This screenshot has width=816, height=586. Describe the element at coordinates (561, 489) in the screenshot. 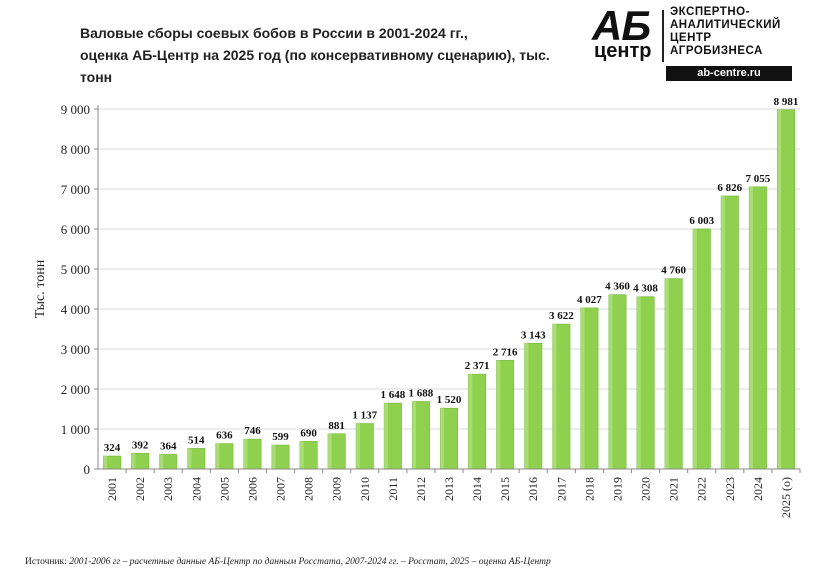

I see `x-tick-label: 2017` at that location.